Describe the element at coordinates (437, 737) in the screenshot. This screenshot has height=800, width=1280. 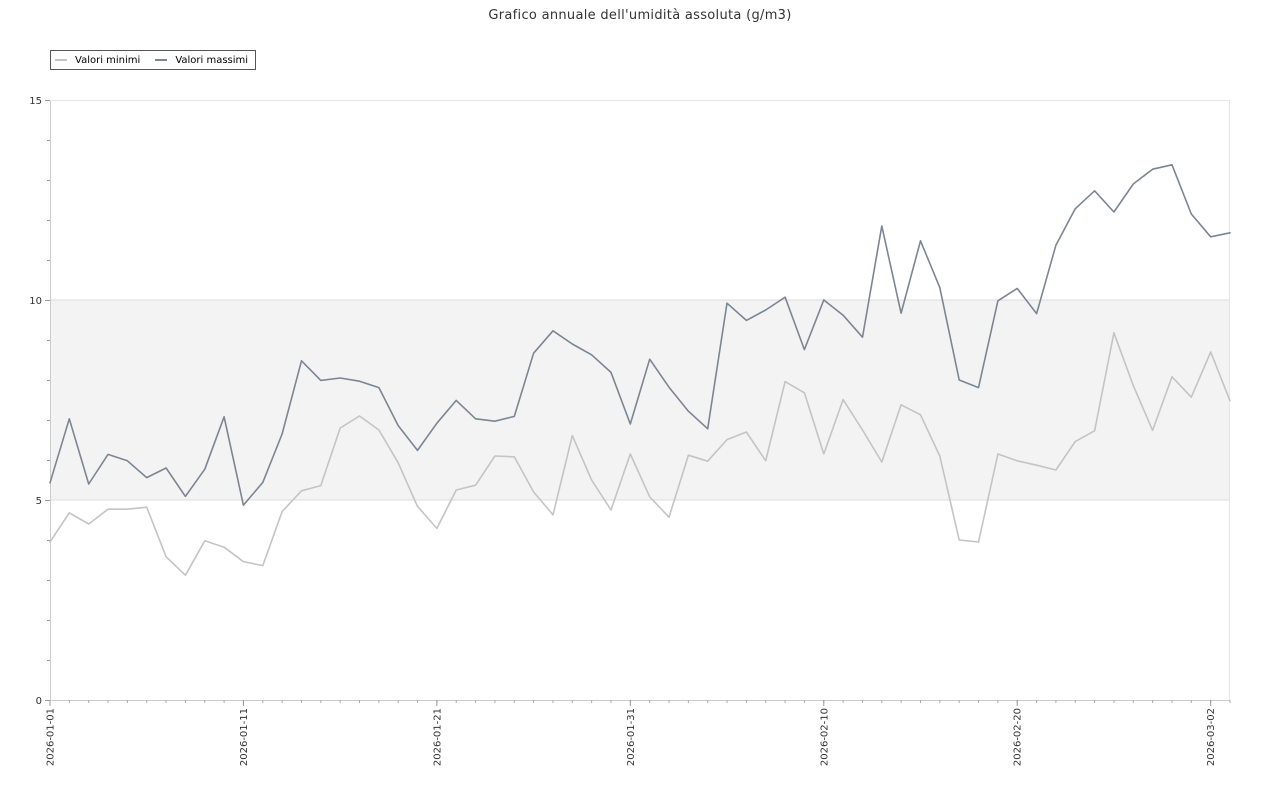
I see `x-tick-label: 2026-01-21` at that location.